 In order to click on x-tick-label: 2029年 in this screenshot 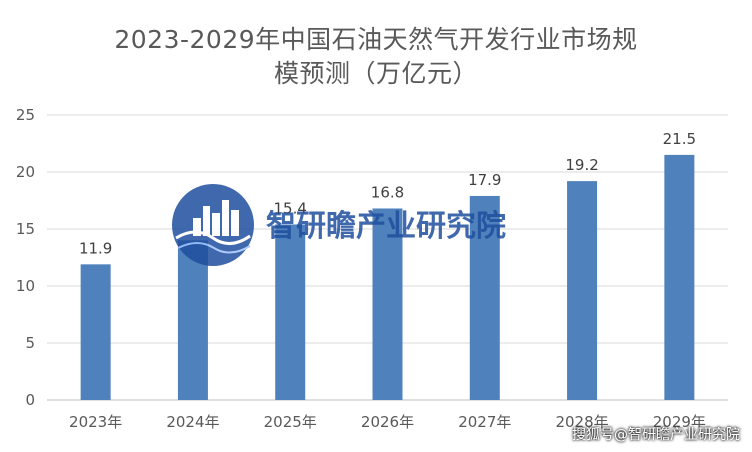, I will do `click(679, 422)`.